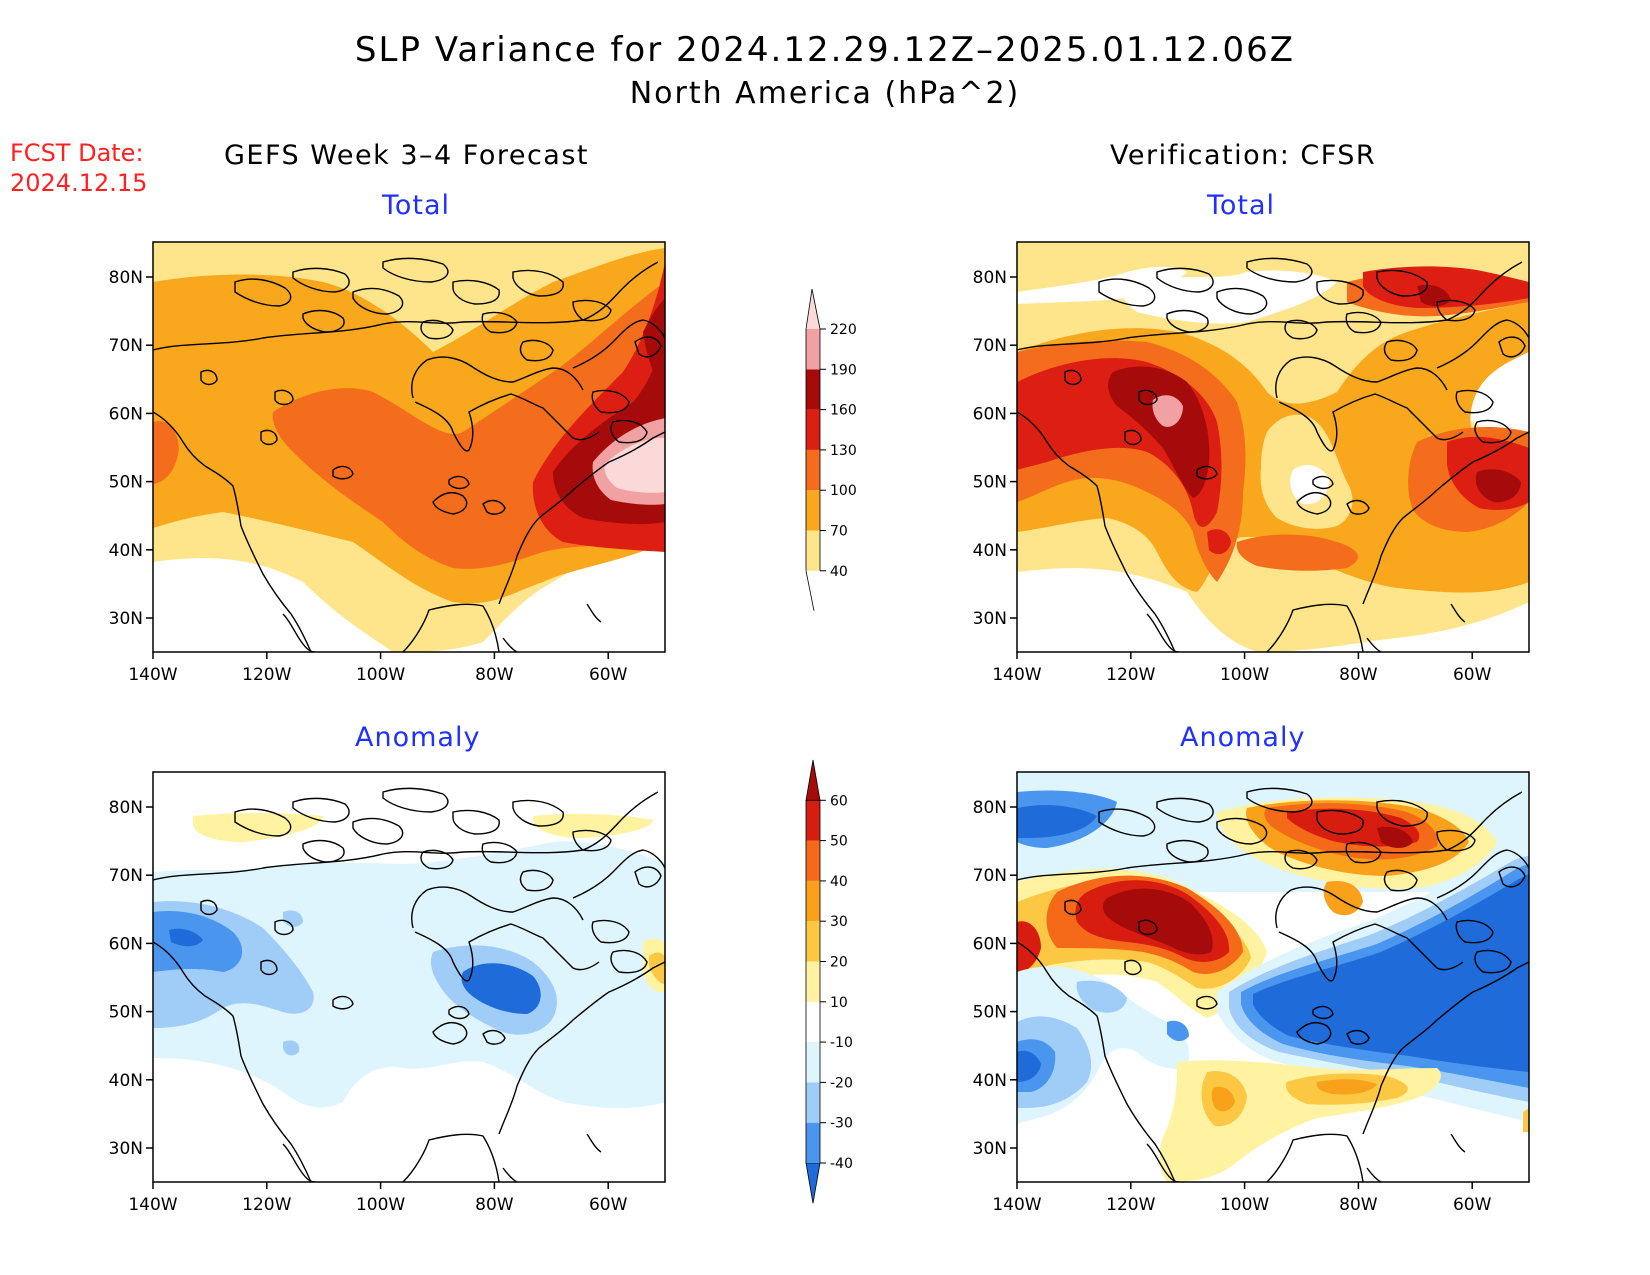  Describe the element at coordinates (1241, 205) in the screenshot. I see `panel-title-verification-total: Total` at that location.